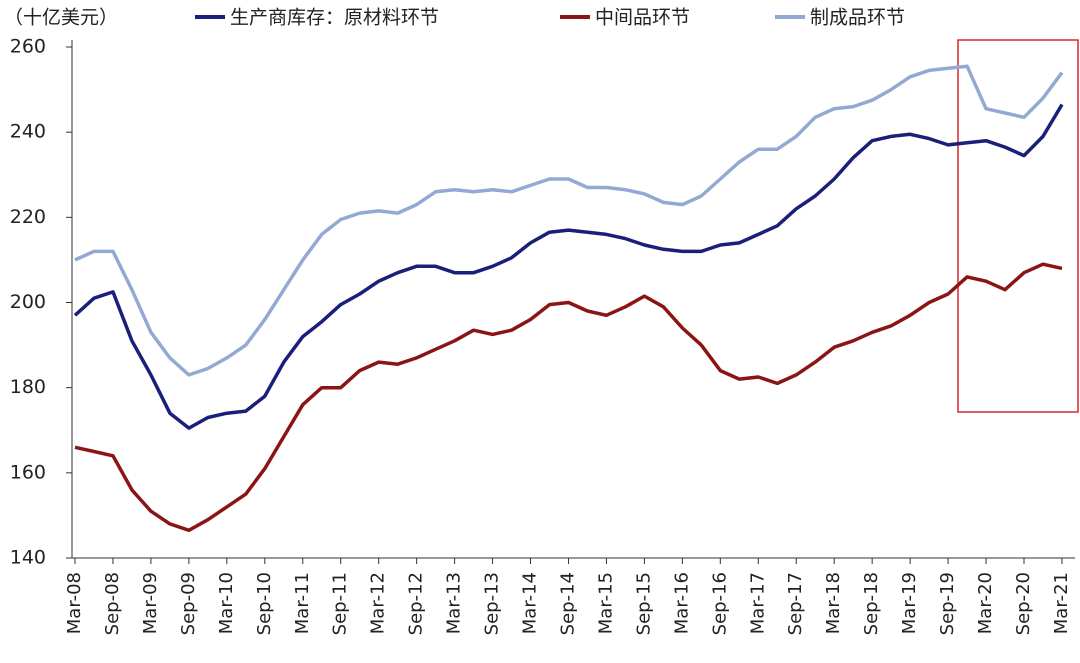 This screenshot has height=663, width=1080. I want to click on y-tick-label: 260, so click(28, 47).